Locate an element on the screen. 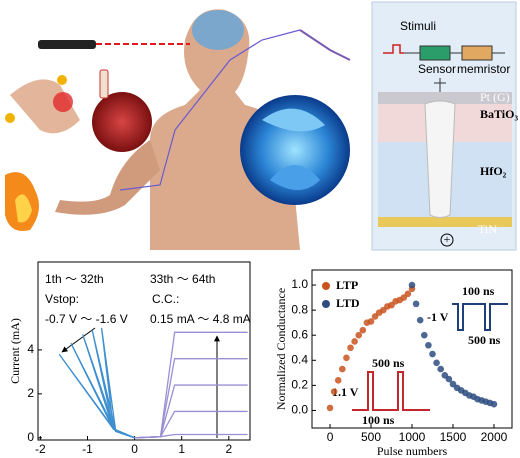 This screenshot has width=520, height=458. y-tick-label: 2 is located at coordinates (30, 393).